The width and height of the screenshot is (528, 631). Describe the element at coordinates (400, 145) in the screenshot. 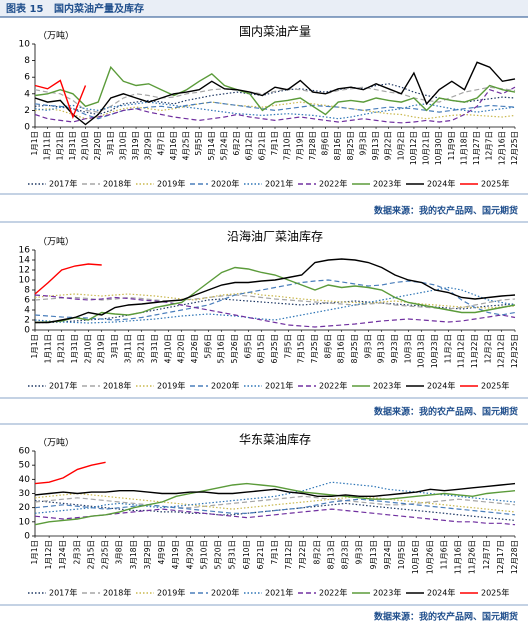

I see `x-tick-label: 10月2日` at that location.